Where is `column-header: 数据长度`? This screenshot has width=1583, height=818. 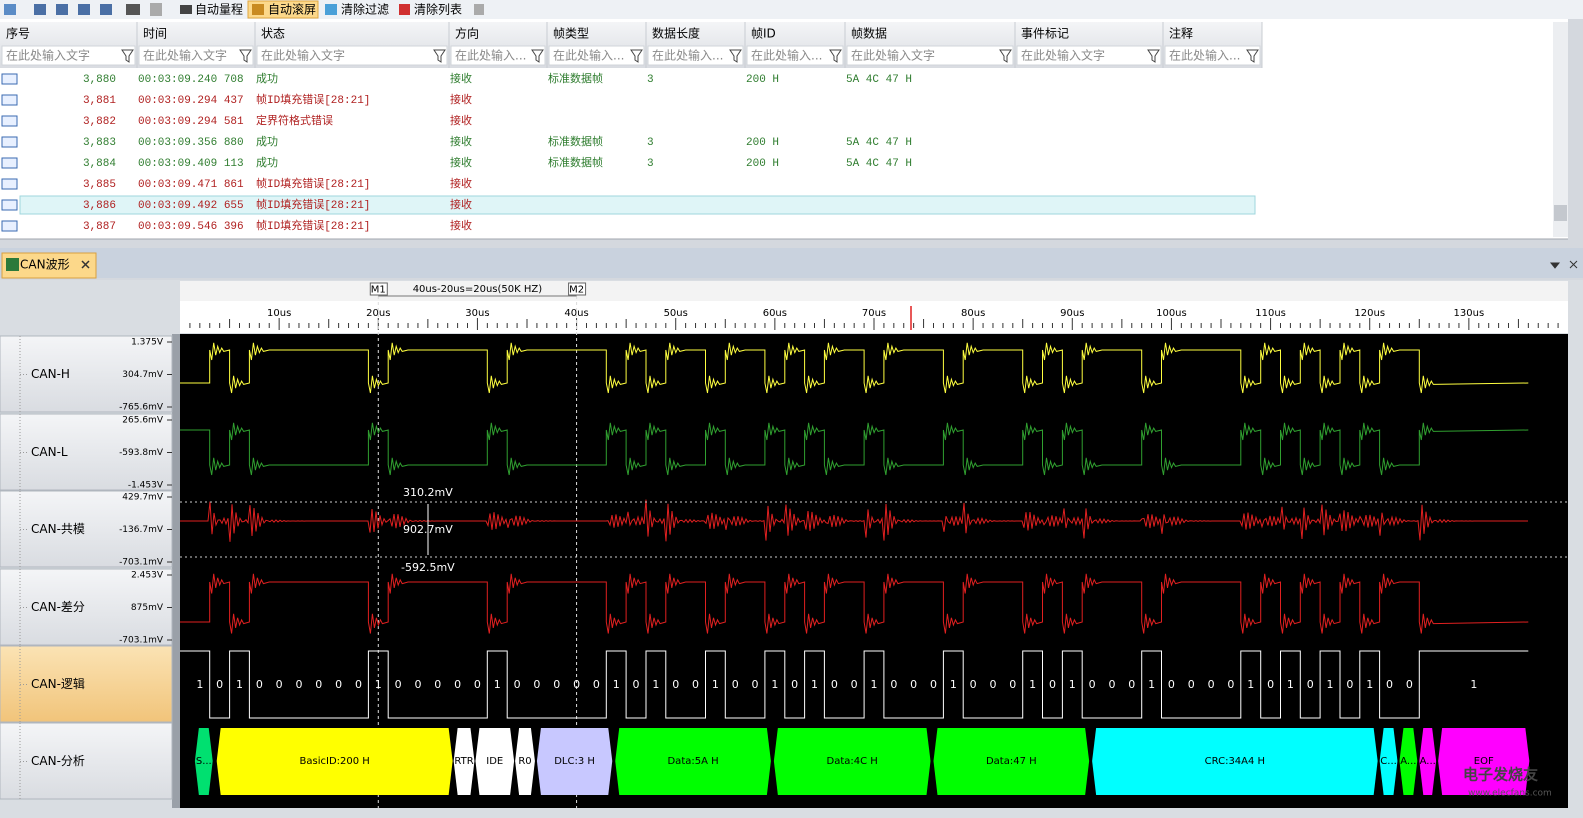 column-header: 数据长度 is located at coordinates (676, 33).